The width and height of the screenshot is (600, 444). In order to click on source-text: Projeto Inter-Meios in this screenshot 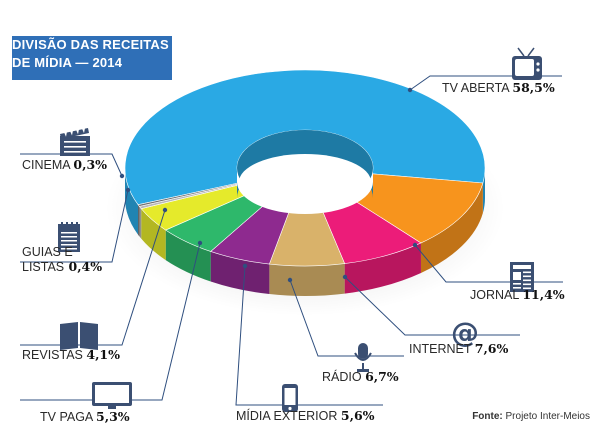, I will do `click(546, 416)`.